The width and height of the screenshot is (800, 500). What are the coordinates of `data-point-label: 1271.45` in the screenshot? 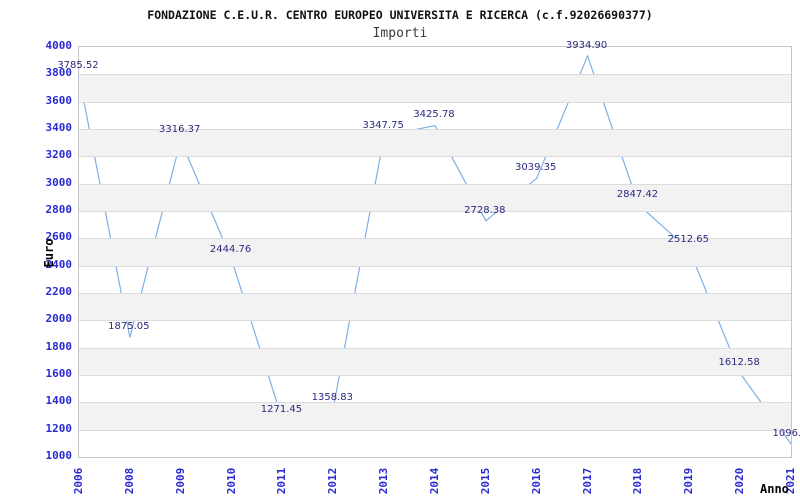 It's located at (281, 409).